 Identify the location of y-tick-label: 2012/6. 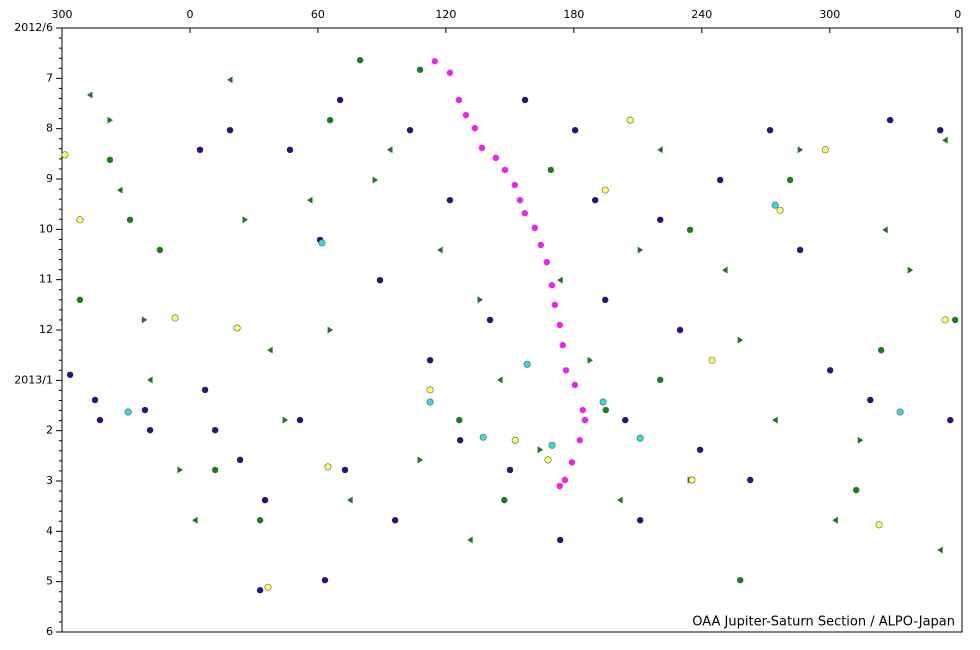
(33, 27).